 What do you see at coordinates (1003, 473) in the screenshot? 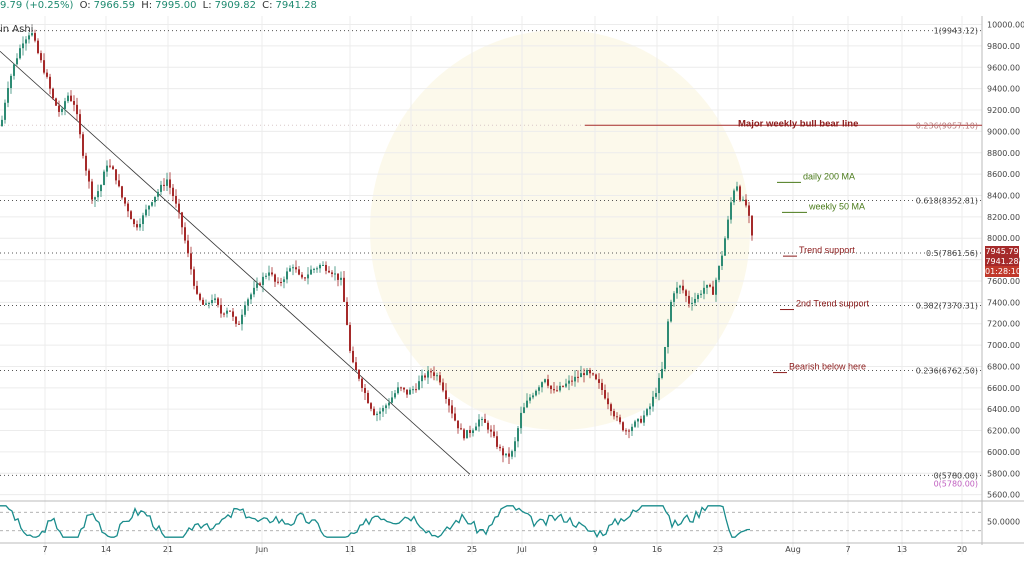
I see `y-tick-label: 5800.00` at bounding box center [1003, 473].